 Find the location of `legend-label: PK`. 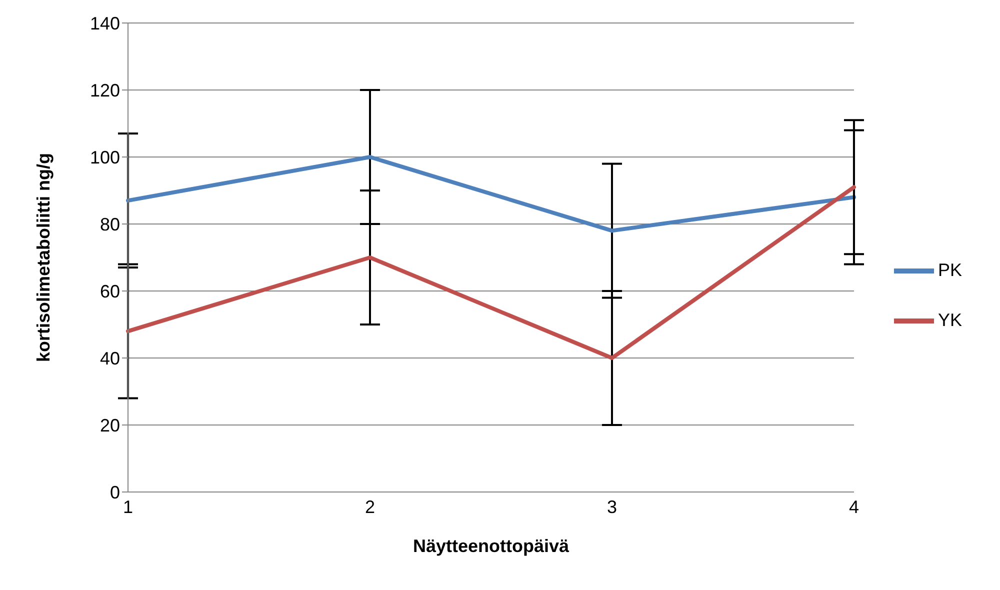

legend-label: PK is located at coordinates (950, 270).